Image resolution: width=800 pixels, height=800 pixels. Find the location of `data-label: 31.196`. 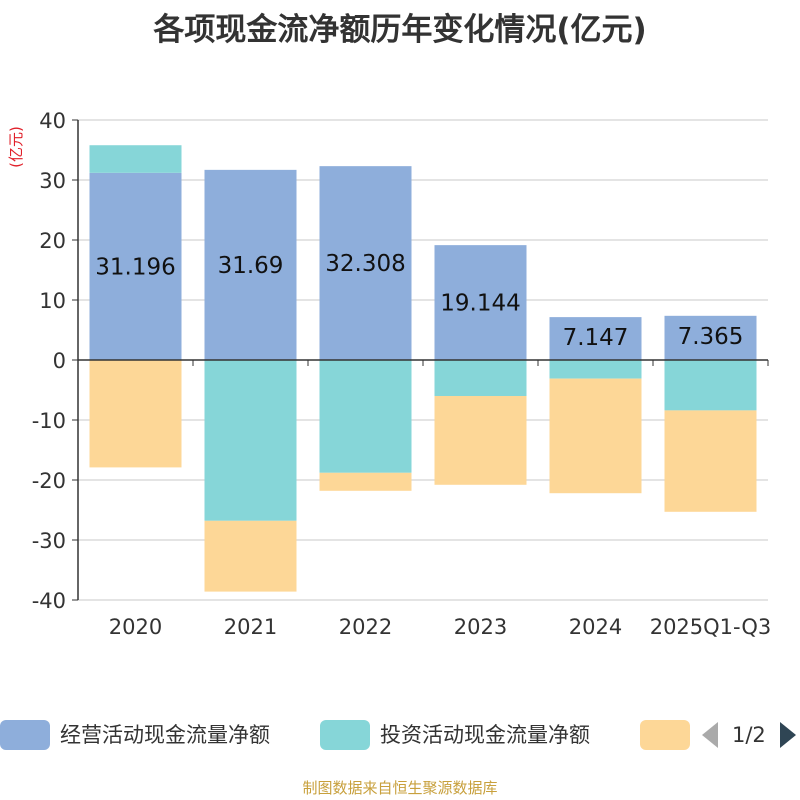

data-label: 31.196 is located at coordinates (135, 267).